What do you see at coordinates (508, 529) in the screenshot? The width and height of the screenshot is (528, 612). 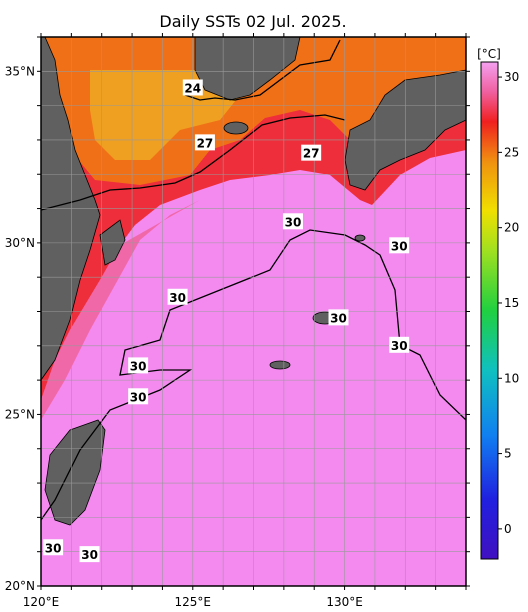 I see `colorbar-tick-label: 0` at bounding box center [508, 529].